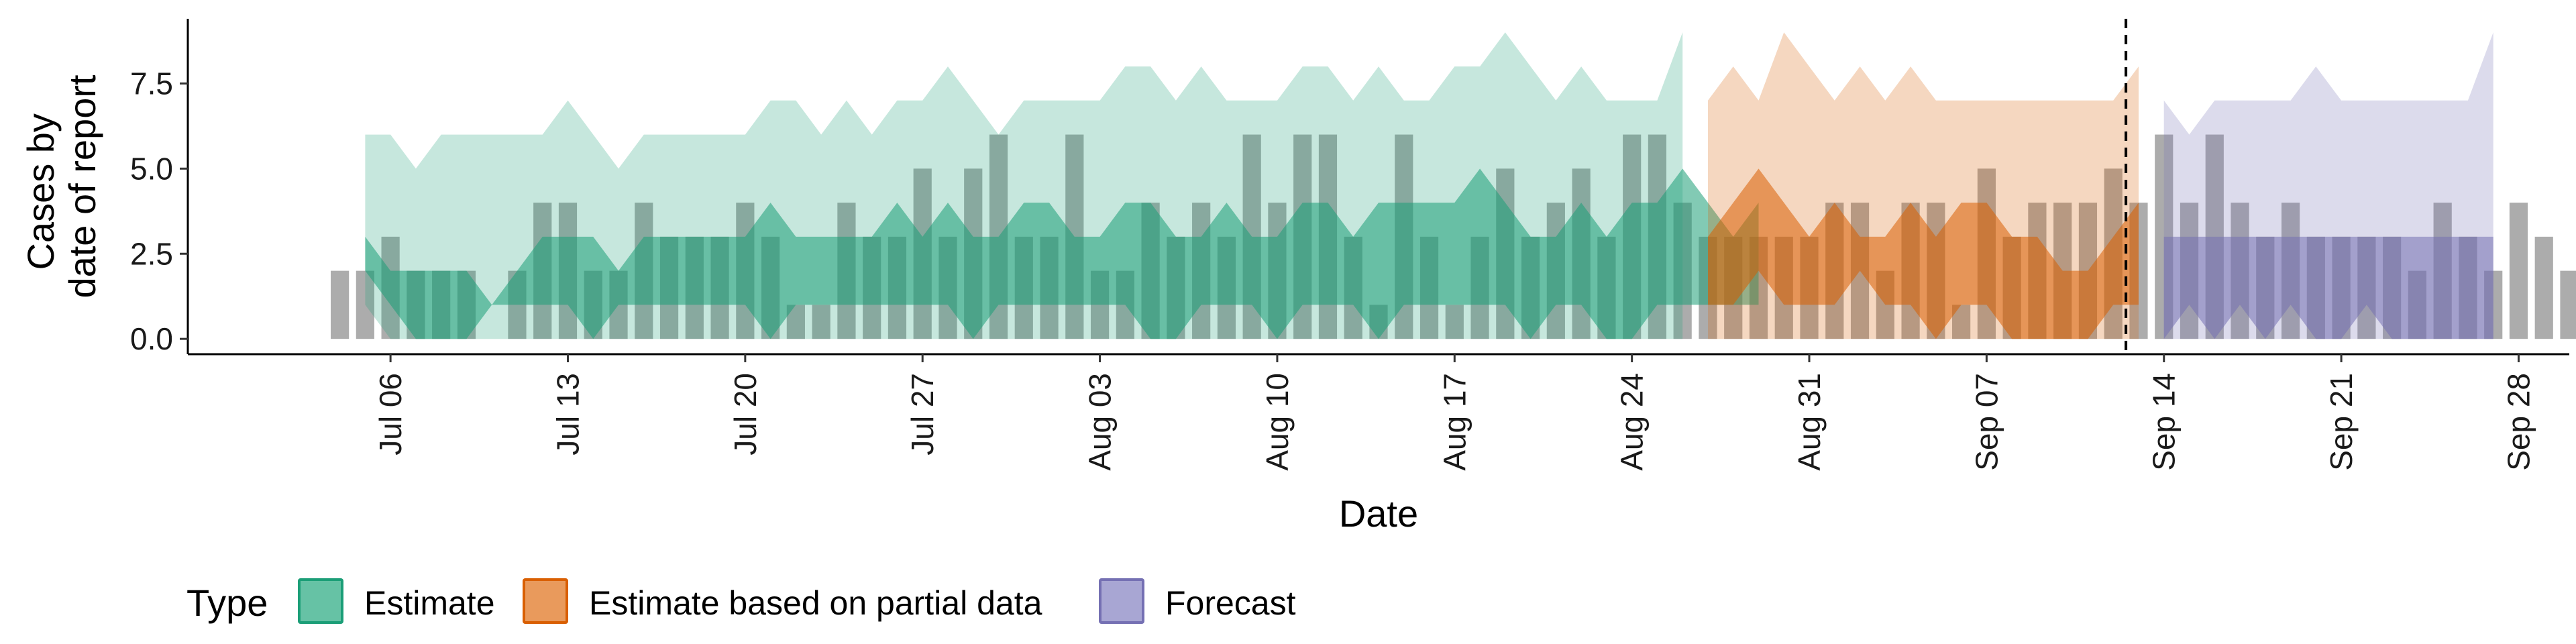 Image resolution: width=2576 pixels, height=644 pixels. I want to click on legend-label-estimate: Estimate, so click(429, 603).